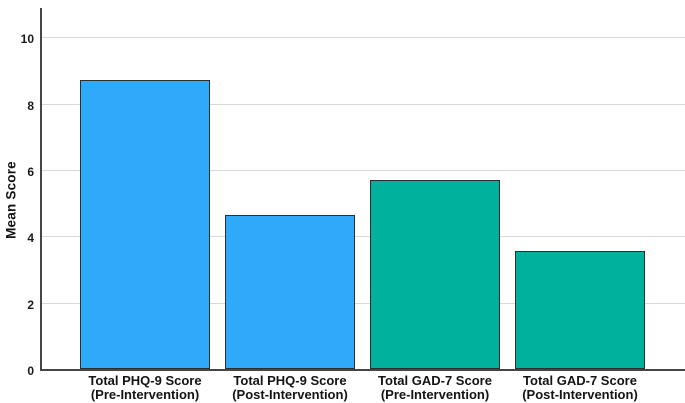 This screenshot has width=685, height=403. What do you see at coordinates (145, 387) in the screenshot?
I see `category-label-1: Total PHQ-9 Score (Pre-Intervention)` at bounding box center [145, 387].